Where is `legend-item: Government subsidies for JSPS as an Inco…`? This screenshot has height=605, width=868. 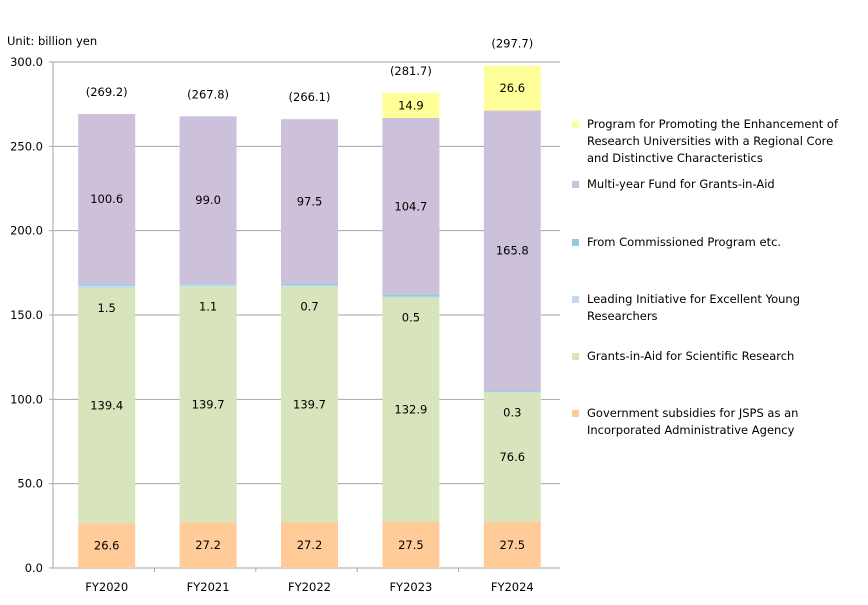 legend-item: Government subsidies for JSPS as an Inco… is located at coordinates (687, 422).